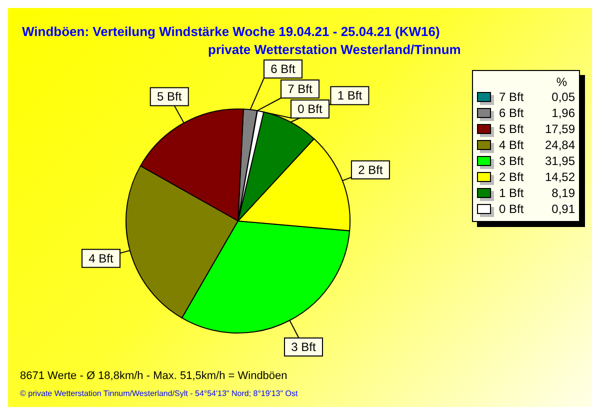 Image resolution: width=600 pixels, height=415 pixels. Describe the element at coordinates (512, 113) in the screenshot. I see `legend-label: 6 Bft` at that location.